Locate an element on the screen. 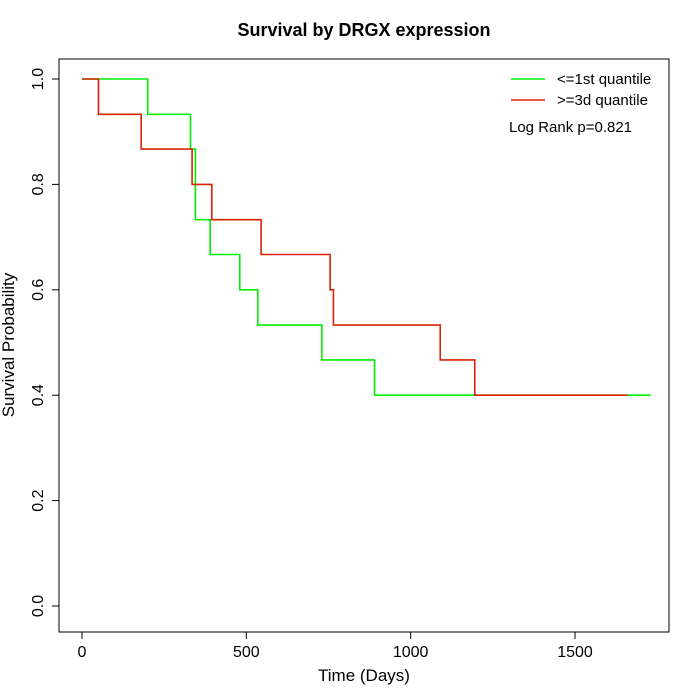 The height and width of the screenshot is (700, 700). x-tick-label: 0 is located at coordinates (82, 652).